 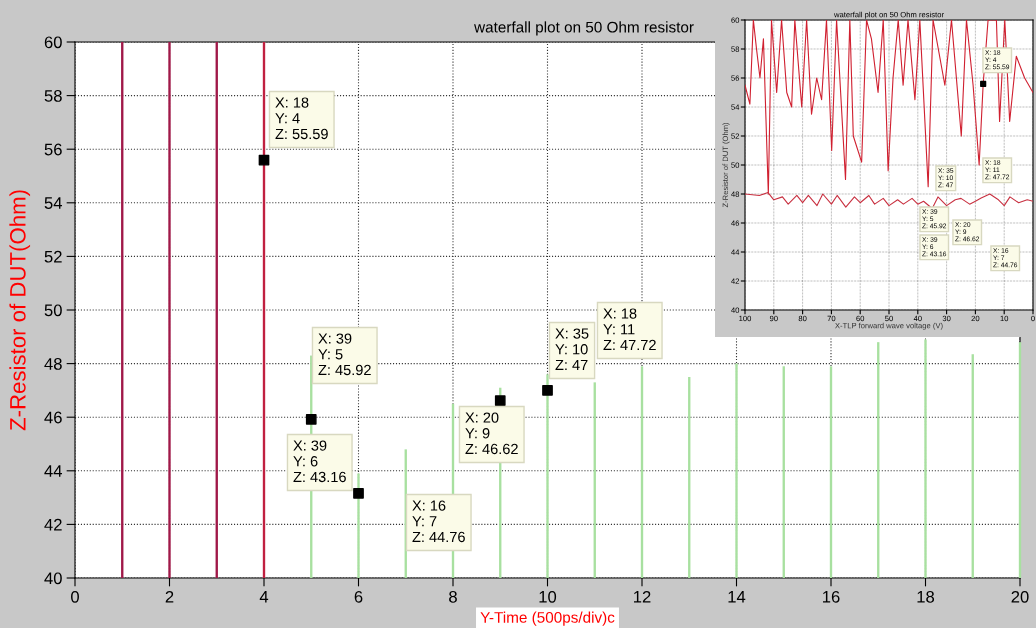 I want to click on x-tick-label: 18, so click(x=926, y=596).